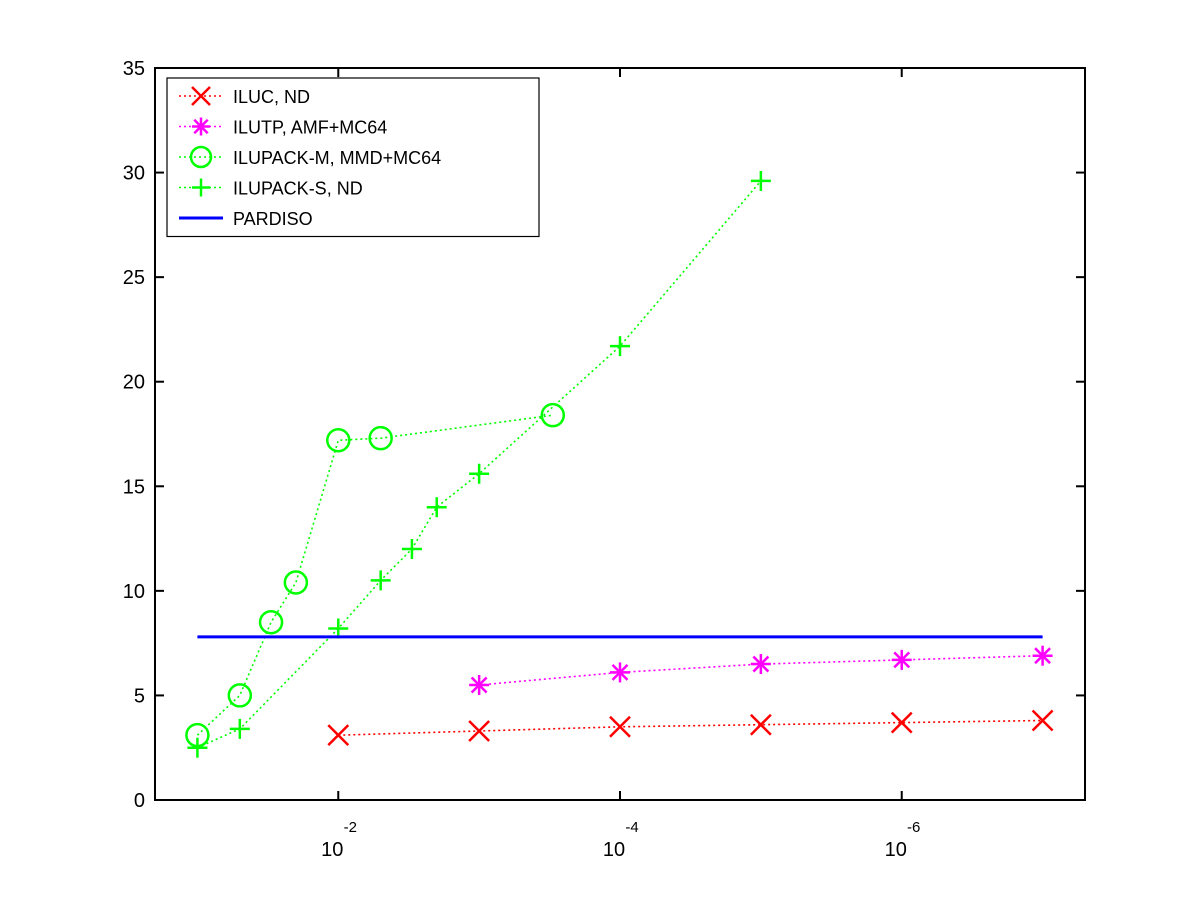 The image size is (1200, 900). What do you see at coordinates (134, 278) in the screenshot?
I see `y-tick-label-5: 25` at bounding box center [134, 278].